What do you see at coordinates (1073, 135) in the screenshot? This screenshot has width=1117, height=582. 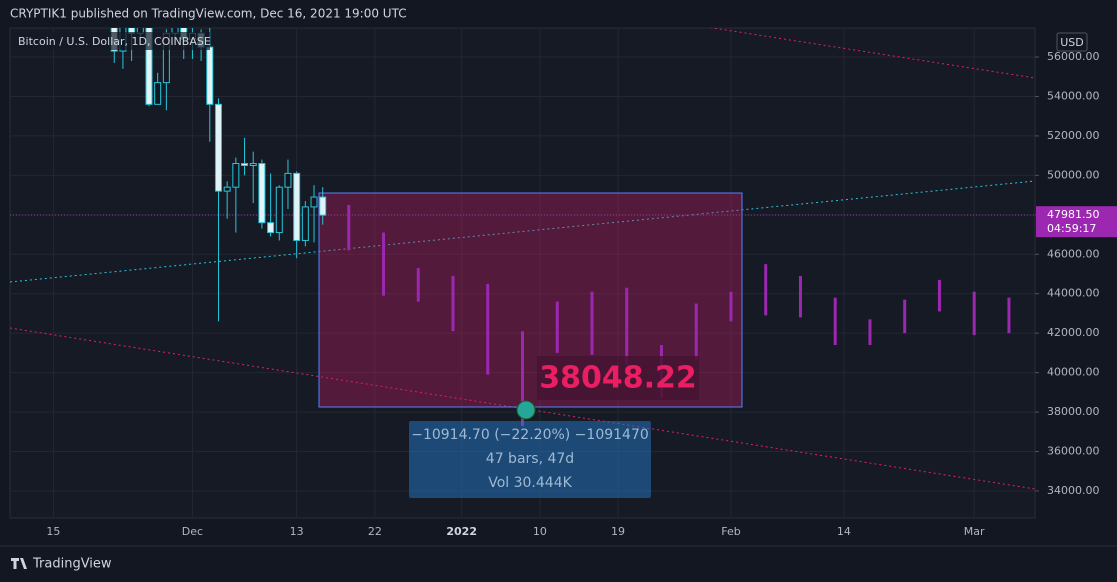 I see `y-tick-label: 52000.00` at bounding box center [1073, 135].